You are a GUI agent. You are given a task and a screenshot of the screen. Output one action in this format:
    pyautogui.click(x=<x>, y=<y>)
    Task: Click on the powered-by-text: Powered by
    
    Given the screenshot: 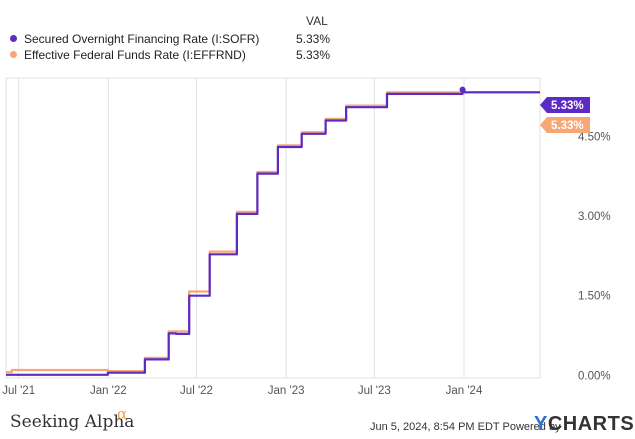 What is the action you would take?
    pyautogui.click(x=531, y=427)
    